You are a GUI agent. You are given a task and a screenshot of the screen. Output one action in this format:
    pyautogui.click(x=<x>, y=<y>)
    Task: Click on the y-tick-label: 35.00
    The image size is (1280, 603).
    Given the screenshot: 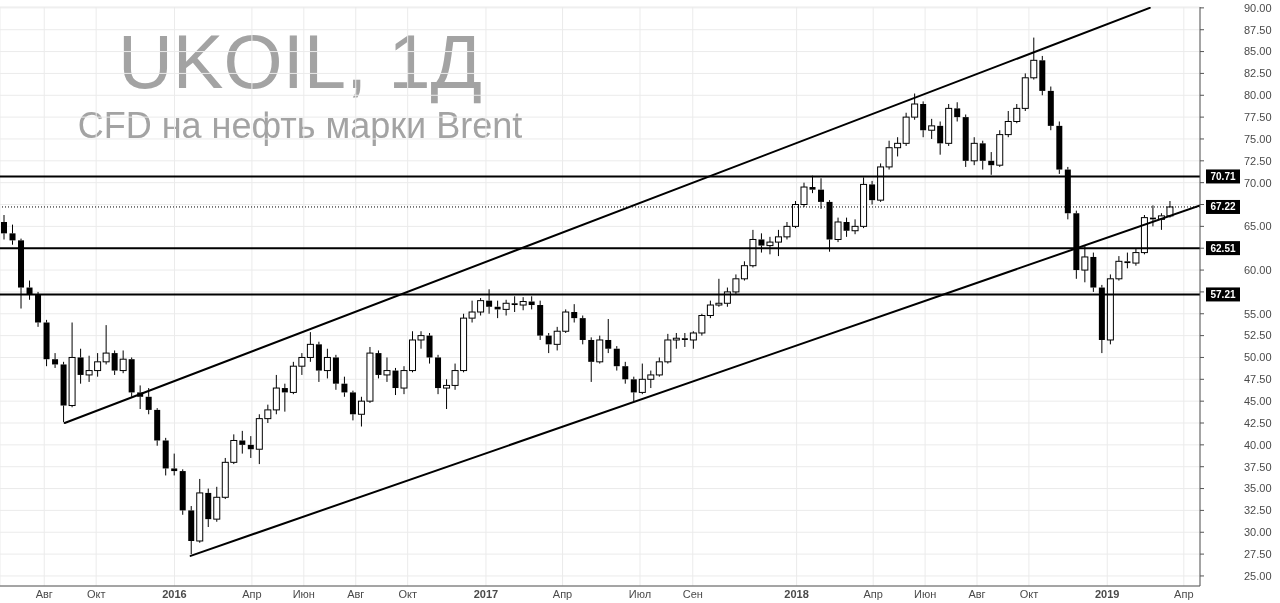 What is the action you would take?
    pyautogui.click(x=1258, y=488)
    